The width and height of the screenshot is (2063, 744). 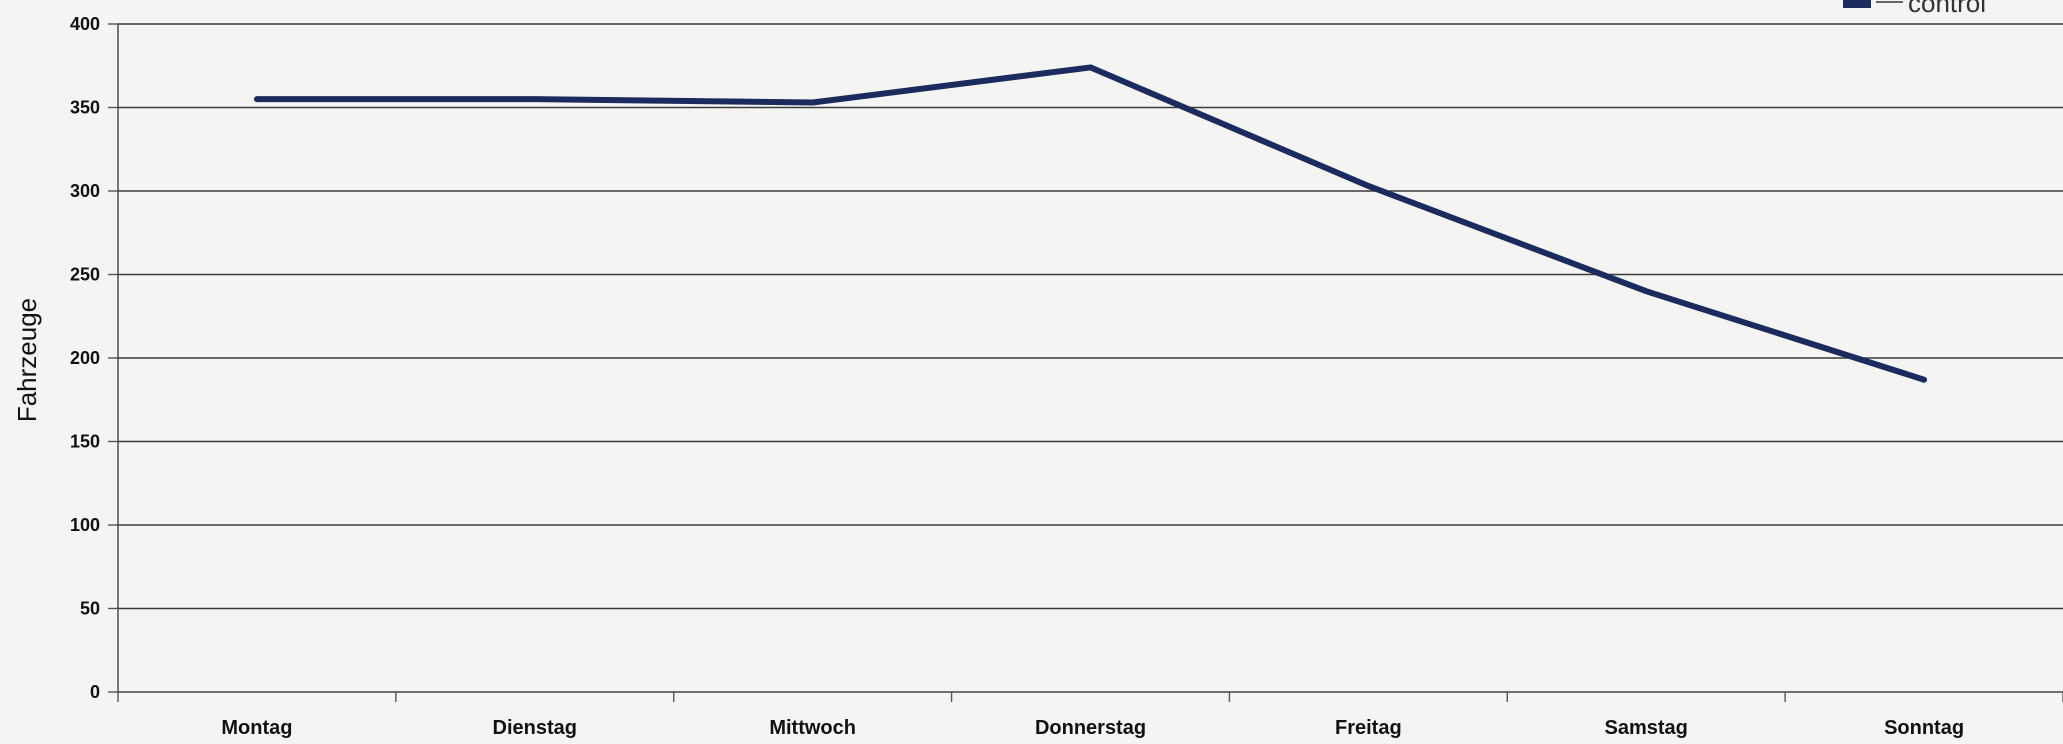 What do you see at coordinates (85, 275) in the screenshot?
I see `y-tick-label: 250` at bounding box center [85, 275].